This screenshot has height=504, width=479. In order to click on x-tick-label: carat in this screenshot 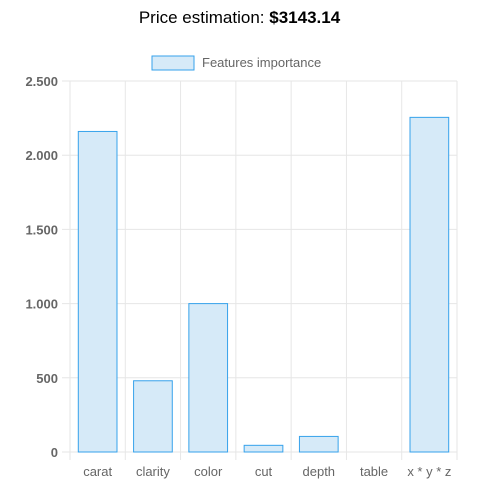, I will do `click(97, 471)`.